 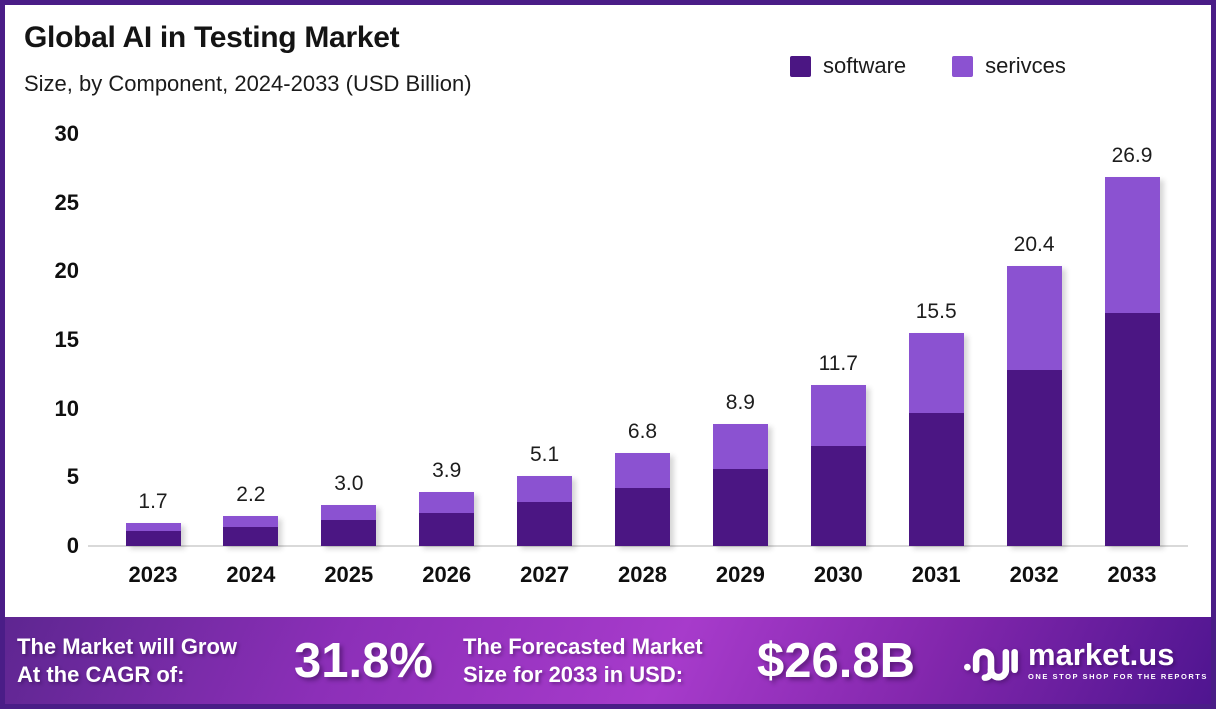 I want to click on y-axis-tick-0: 0, so click(x=72, y=545).